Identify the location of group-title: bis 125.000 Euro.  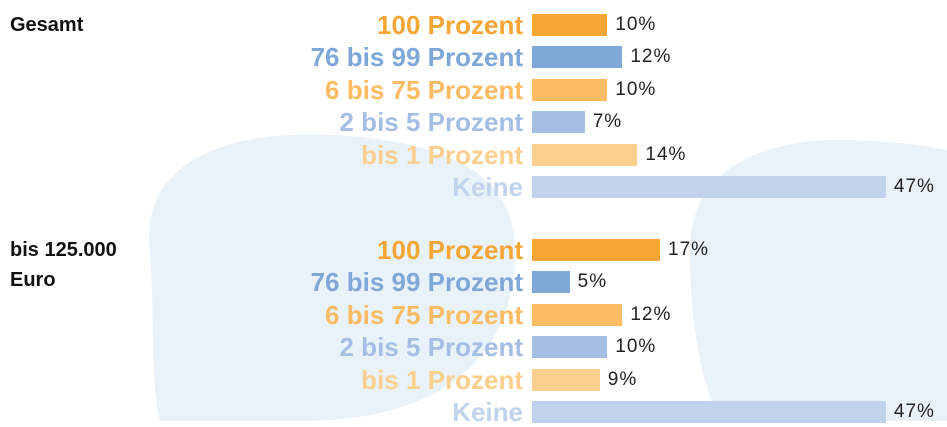
(63, 265).